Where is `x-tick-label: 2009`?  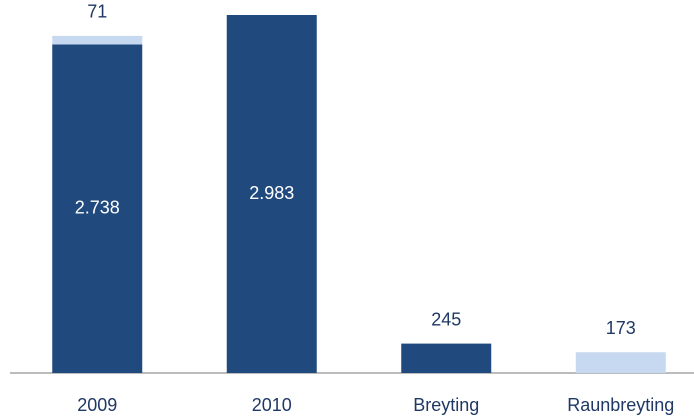 x-tick-label: 2009 is located at coordinates (97, 405).